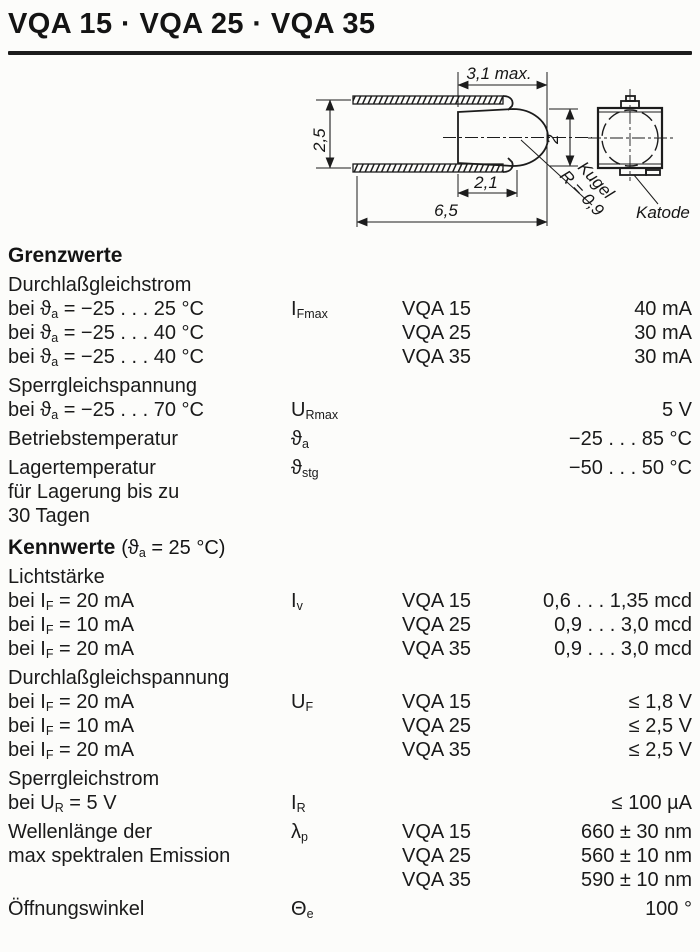 This screenshot has height=952, width=700. I want to click on formula-symbol: ϑstg, so click(305, 468).